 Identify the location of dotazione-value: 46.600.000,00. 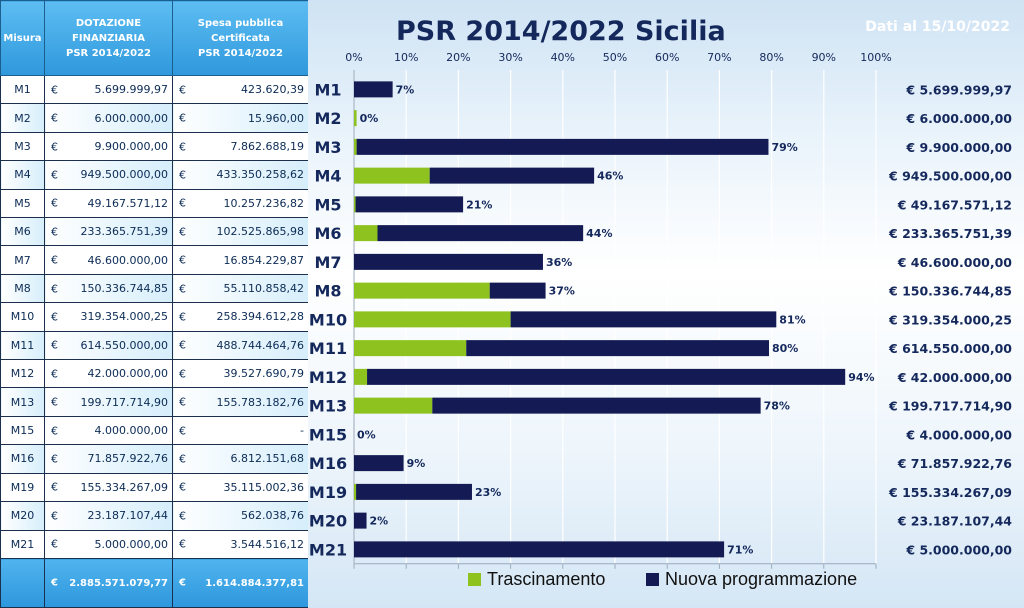
(127, 260).